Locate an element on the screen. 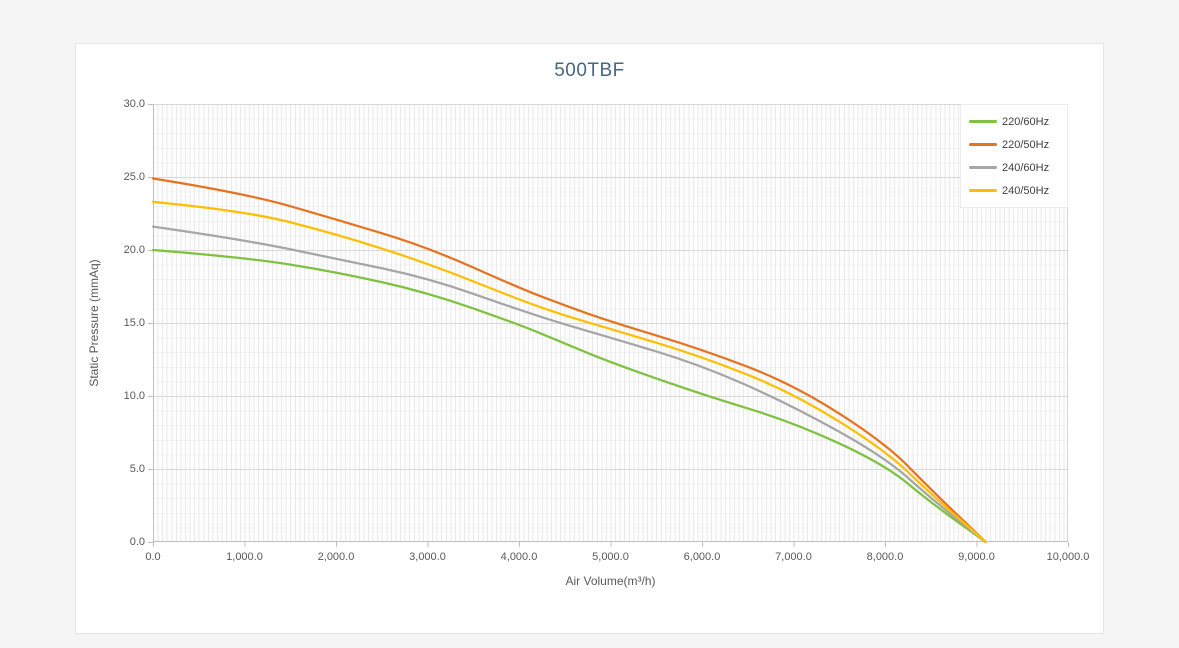 This screenshot has width=1179, height=648. x-tick-label: 4,000.0 is located at coordinates (519, 557).